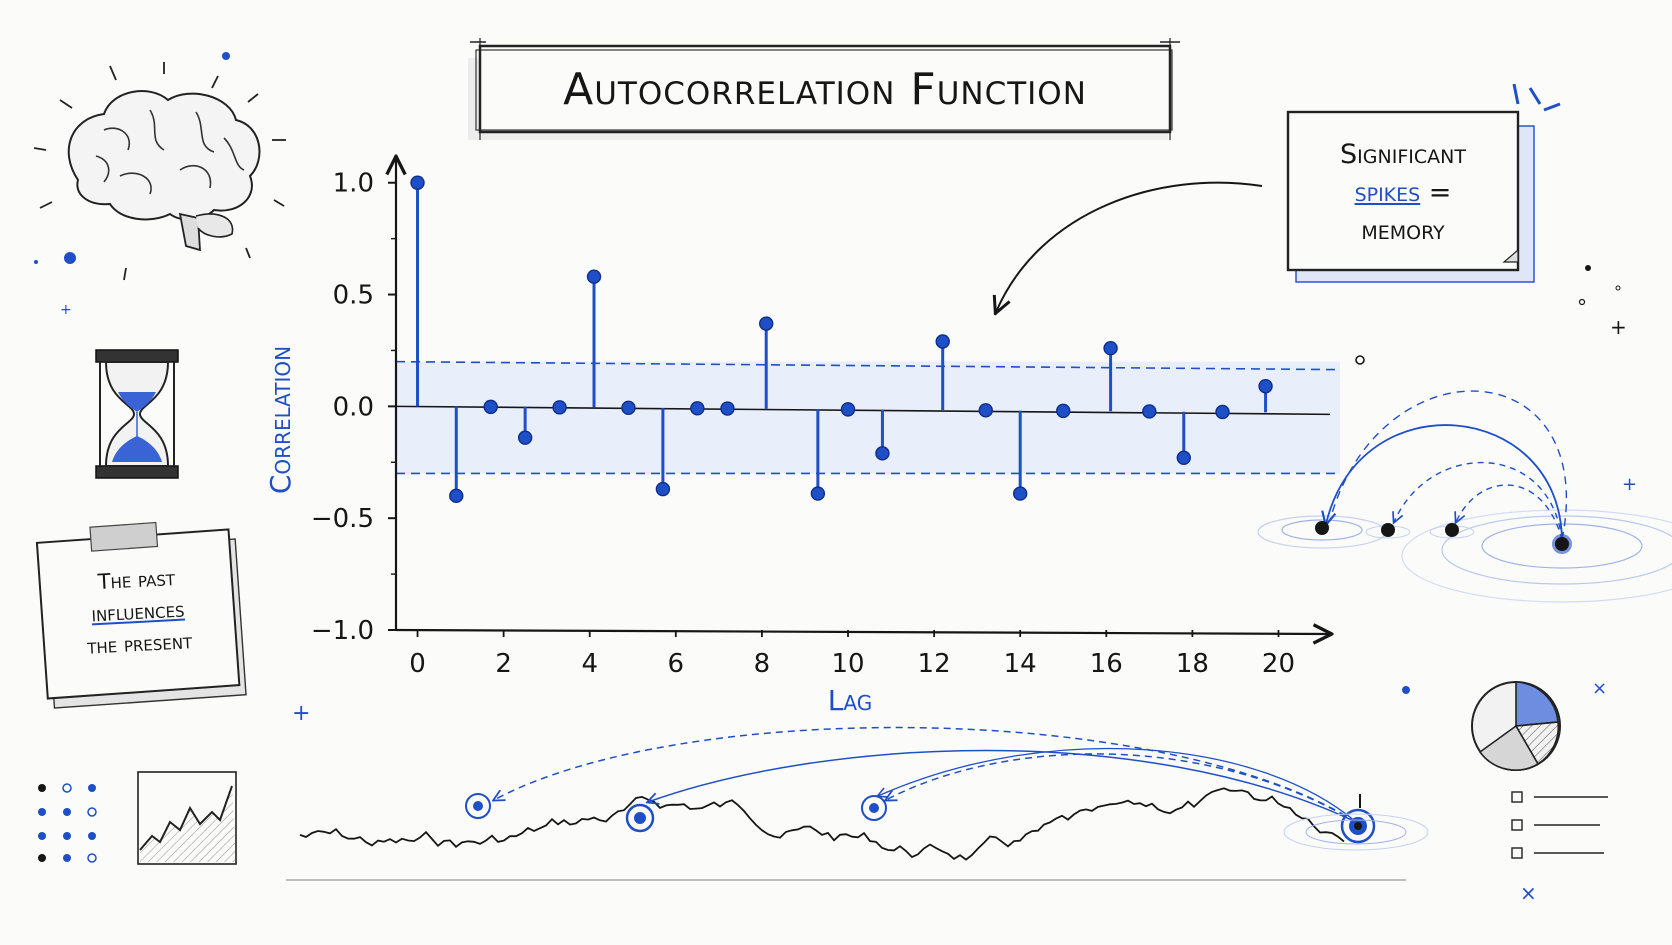 This screenshot has width=1672, height=945. I want to click on note-right-line2: spikes =, so click(1403, 193).